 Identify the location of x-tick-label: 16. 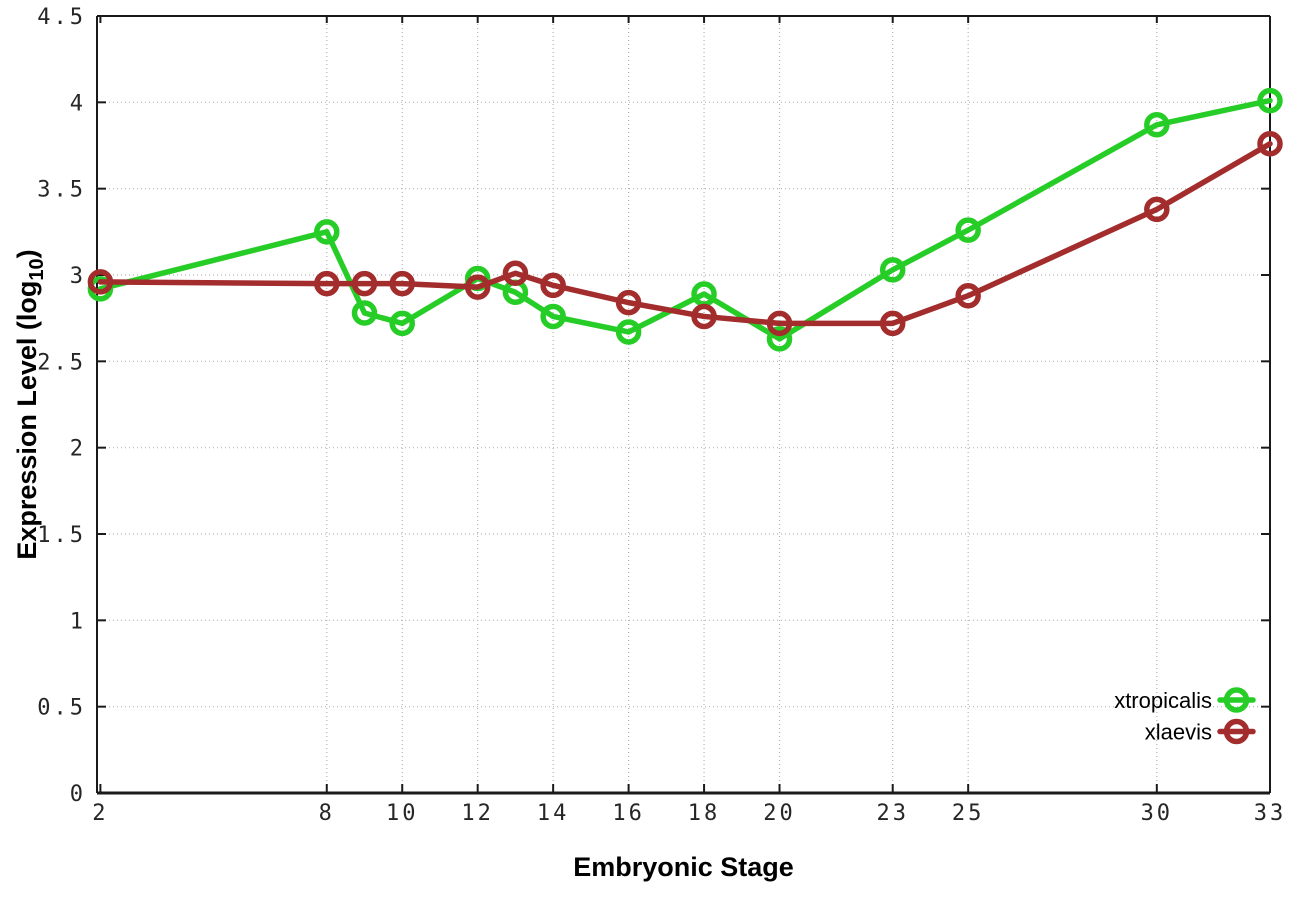
(628, 813).